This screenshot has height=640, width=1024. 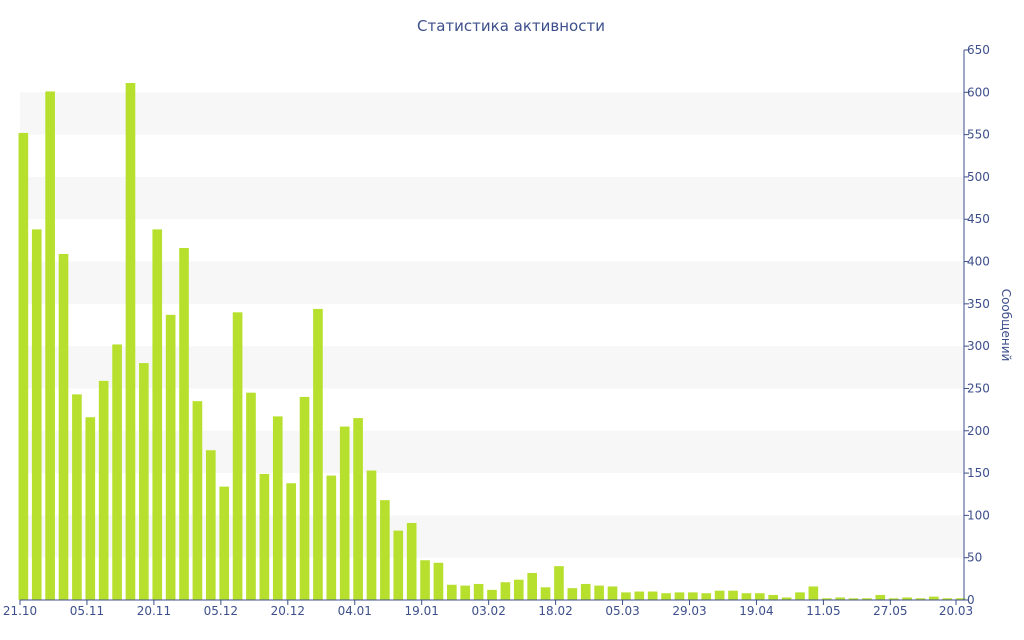 I want to click on x-tick-label: 18.02, so click(x=555, y=611).